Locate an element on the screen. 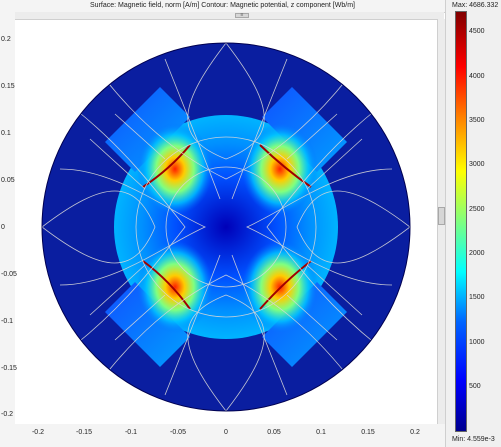 The height and width of the screenshot is (447, 501). colorbar-min-label: Min: 4.559e-3 is located at coordinates (473, 439).